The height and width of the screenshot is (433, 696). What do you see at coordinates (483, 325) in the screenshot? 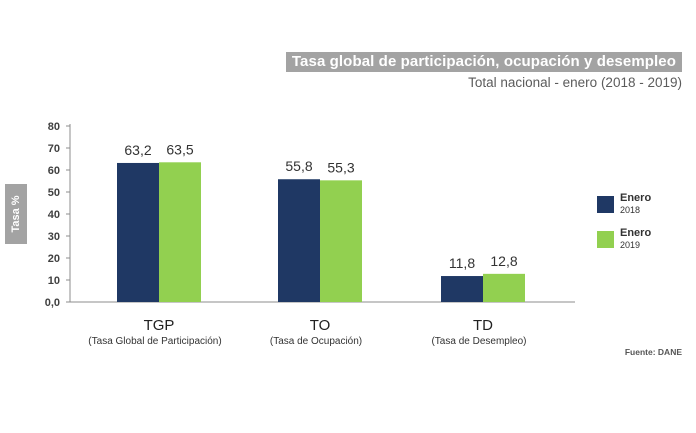
I see `category-label: TD` at bounding box center [483, 325].